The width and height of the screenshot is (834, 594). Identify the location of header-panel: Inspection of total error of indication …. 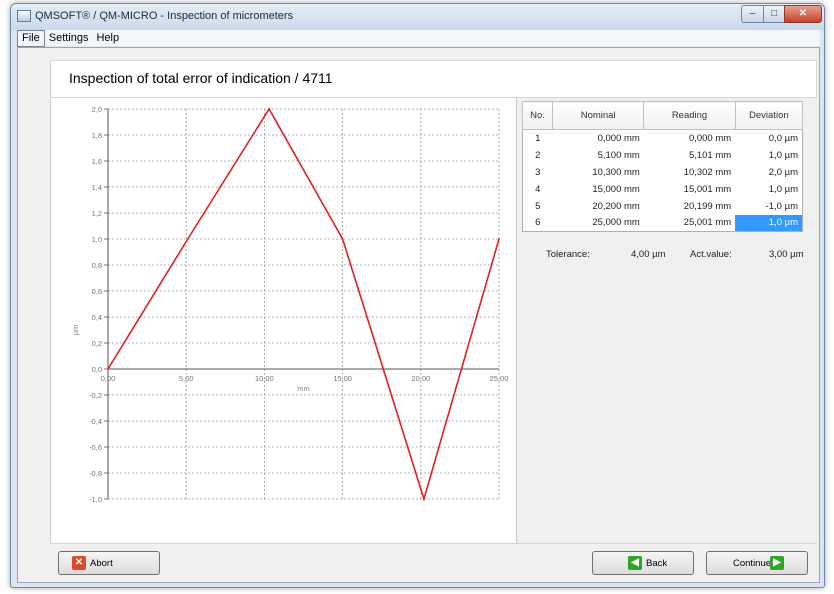
(433, 79).